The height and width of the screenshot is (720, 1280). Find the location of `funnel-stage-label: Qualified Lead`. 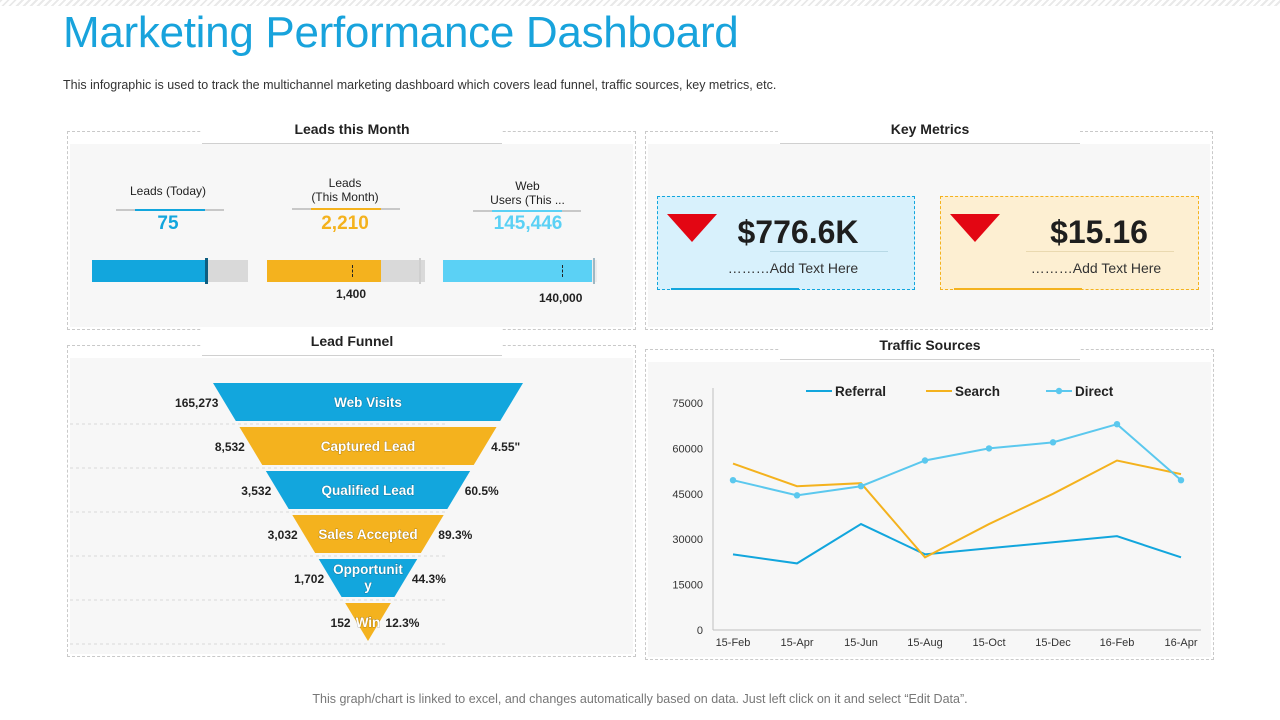

funnel-stage-label: Qualified Lead is located at coordinates (367, 490).